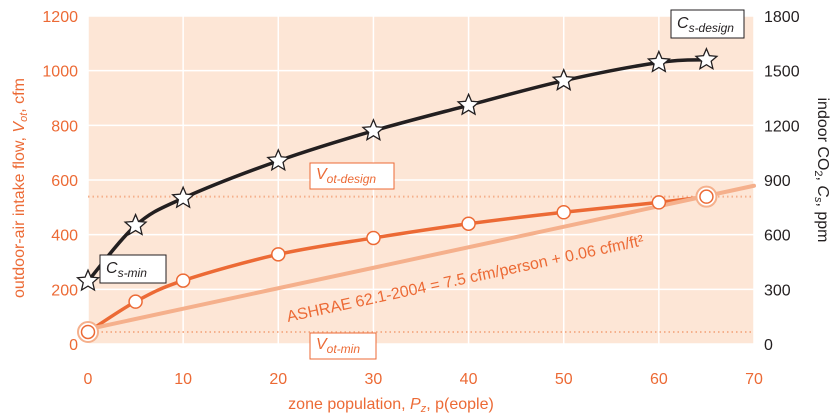  Describe the element at coordinates (183, 379) in the screenshot. I see `x-tick-label: 10` at that location.